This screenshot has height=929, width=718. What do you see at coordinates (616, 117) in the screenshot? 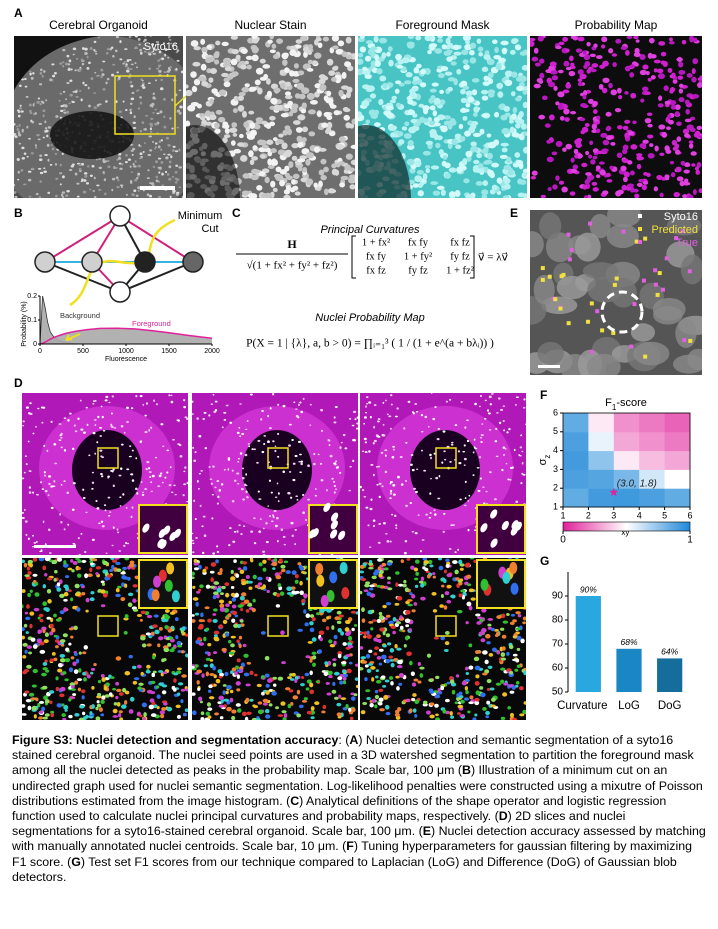
I see `image-bg` at bounding box center [616, 117].